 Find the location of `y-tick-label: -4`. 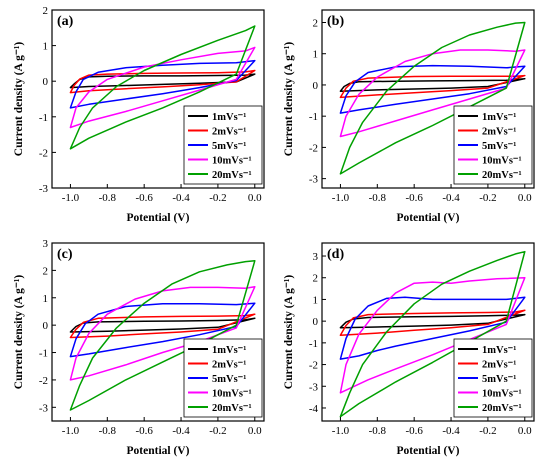

y-tick-label: -4 is located at coordinates (314, 409).